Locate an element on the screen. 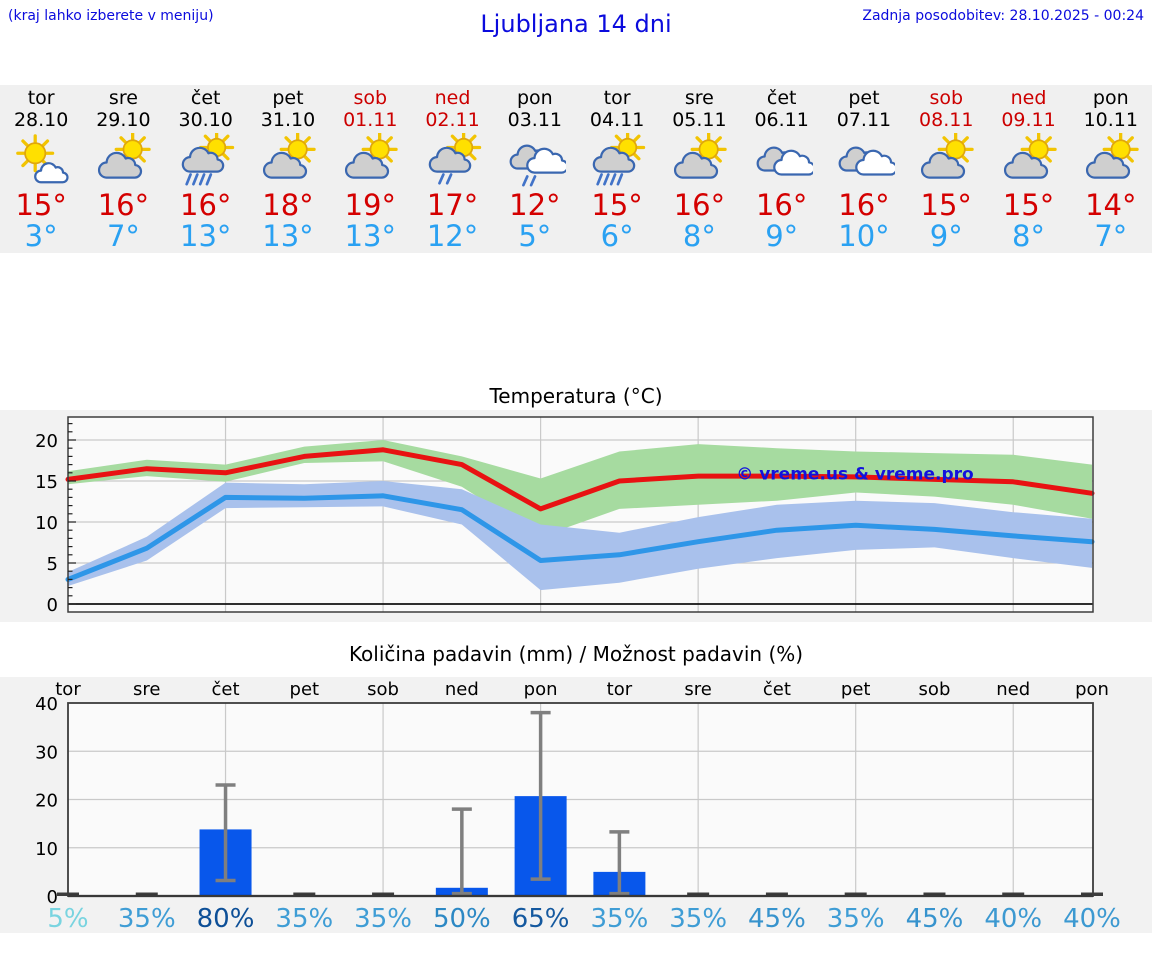 The height and width of the screenshot is (975, 1152). temp-y-tick-label: 20 is located at coordinates (46, 441).